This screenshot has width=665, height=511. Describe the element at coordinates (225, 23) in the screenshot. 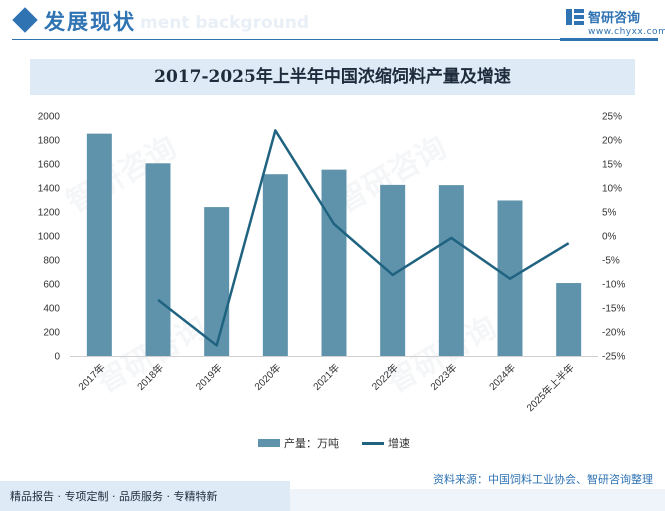

I see `section-ghost-text: ment background` at that location.